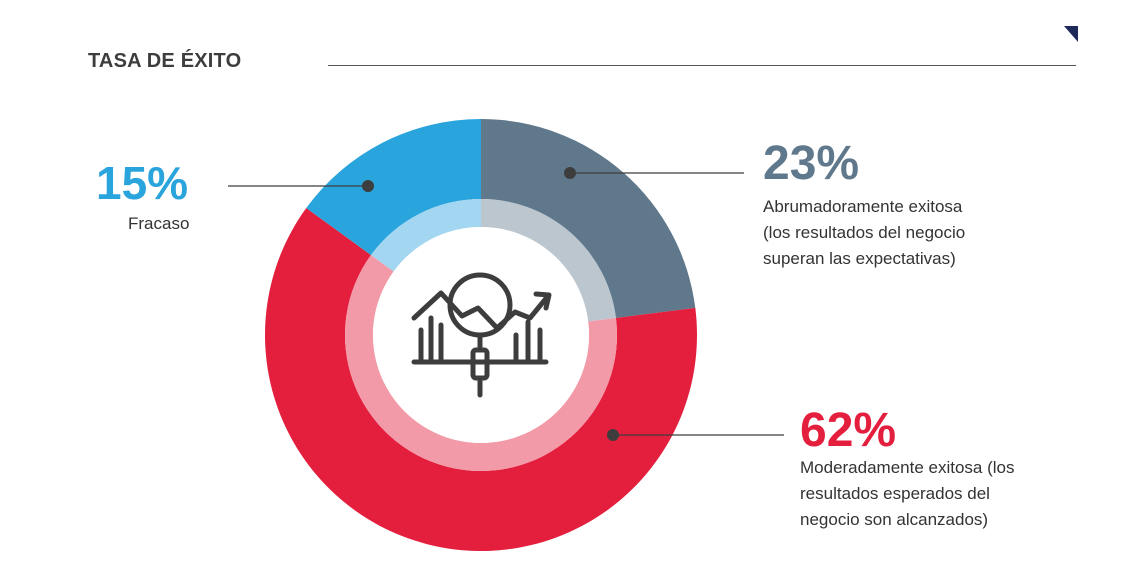 This screenshot has height=586, width=1128. Describe the element at coordinates (895, 493) in the screenshot. I see `label-moderada-line-2: resultados esperados del` at that location.